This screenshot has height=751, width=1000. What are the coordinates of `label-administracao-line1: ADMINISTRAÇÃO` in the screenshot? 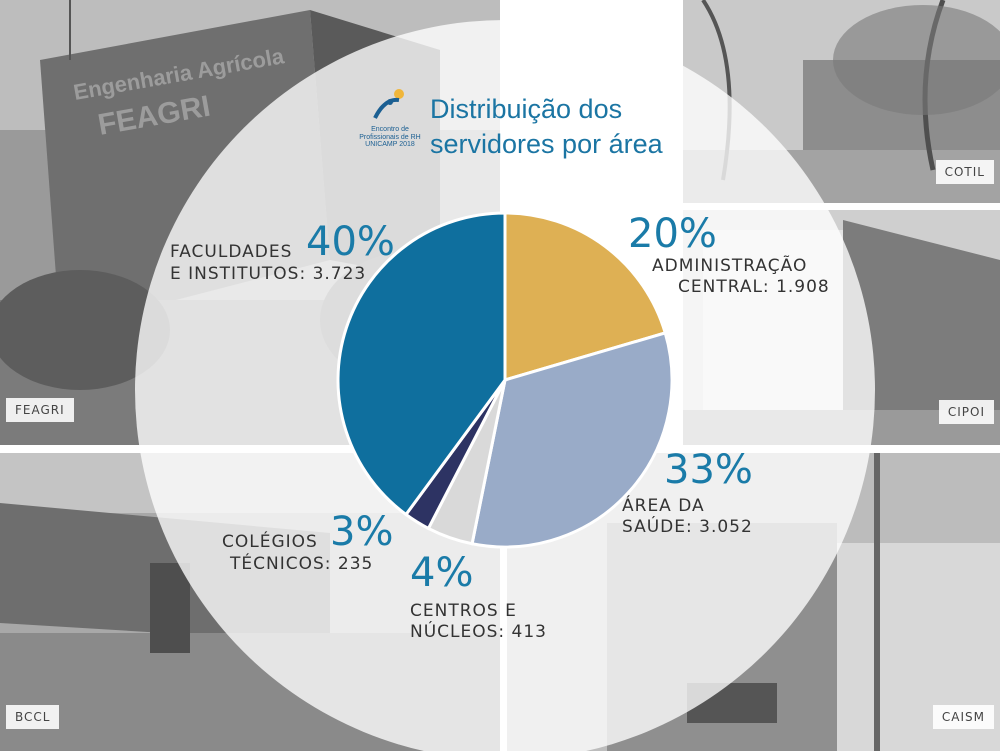 It's located at (730, 266).